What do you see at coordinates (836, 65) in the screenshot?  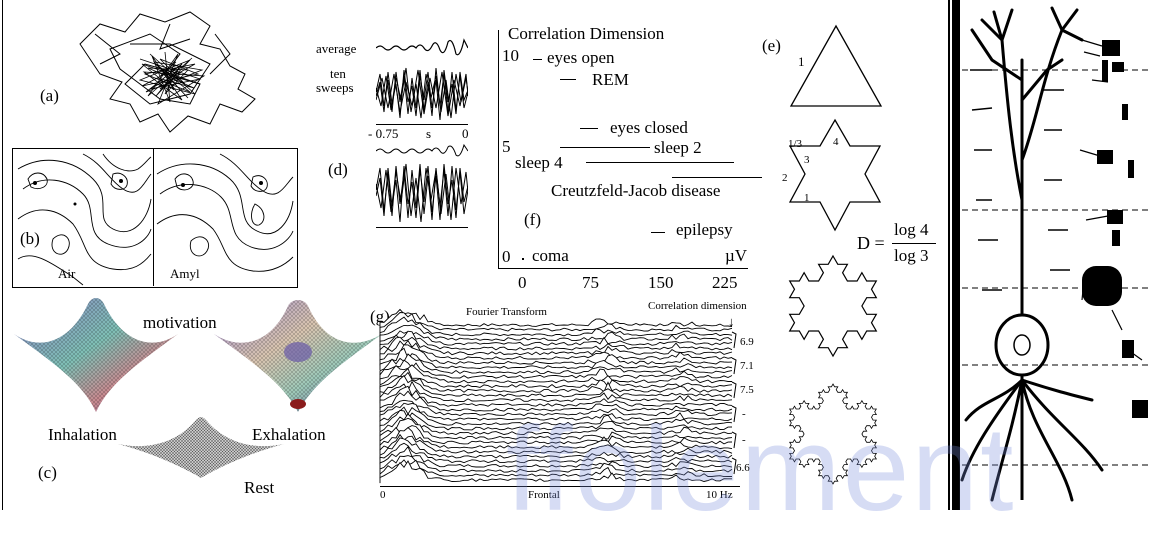 I see `koch-triangle` at bounding box center [836, 65].